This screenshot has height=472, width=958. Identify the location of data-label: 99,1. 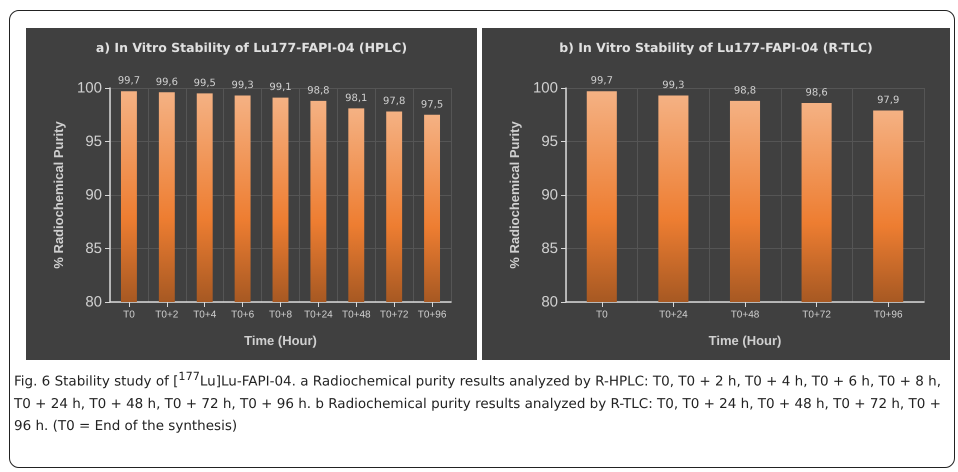
(280, 88).